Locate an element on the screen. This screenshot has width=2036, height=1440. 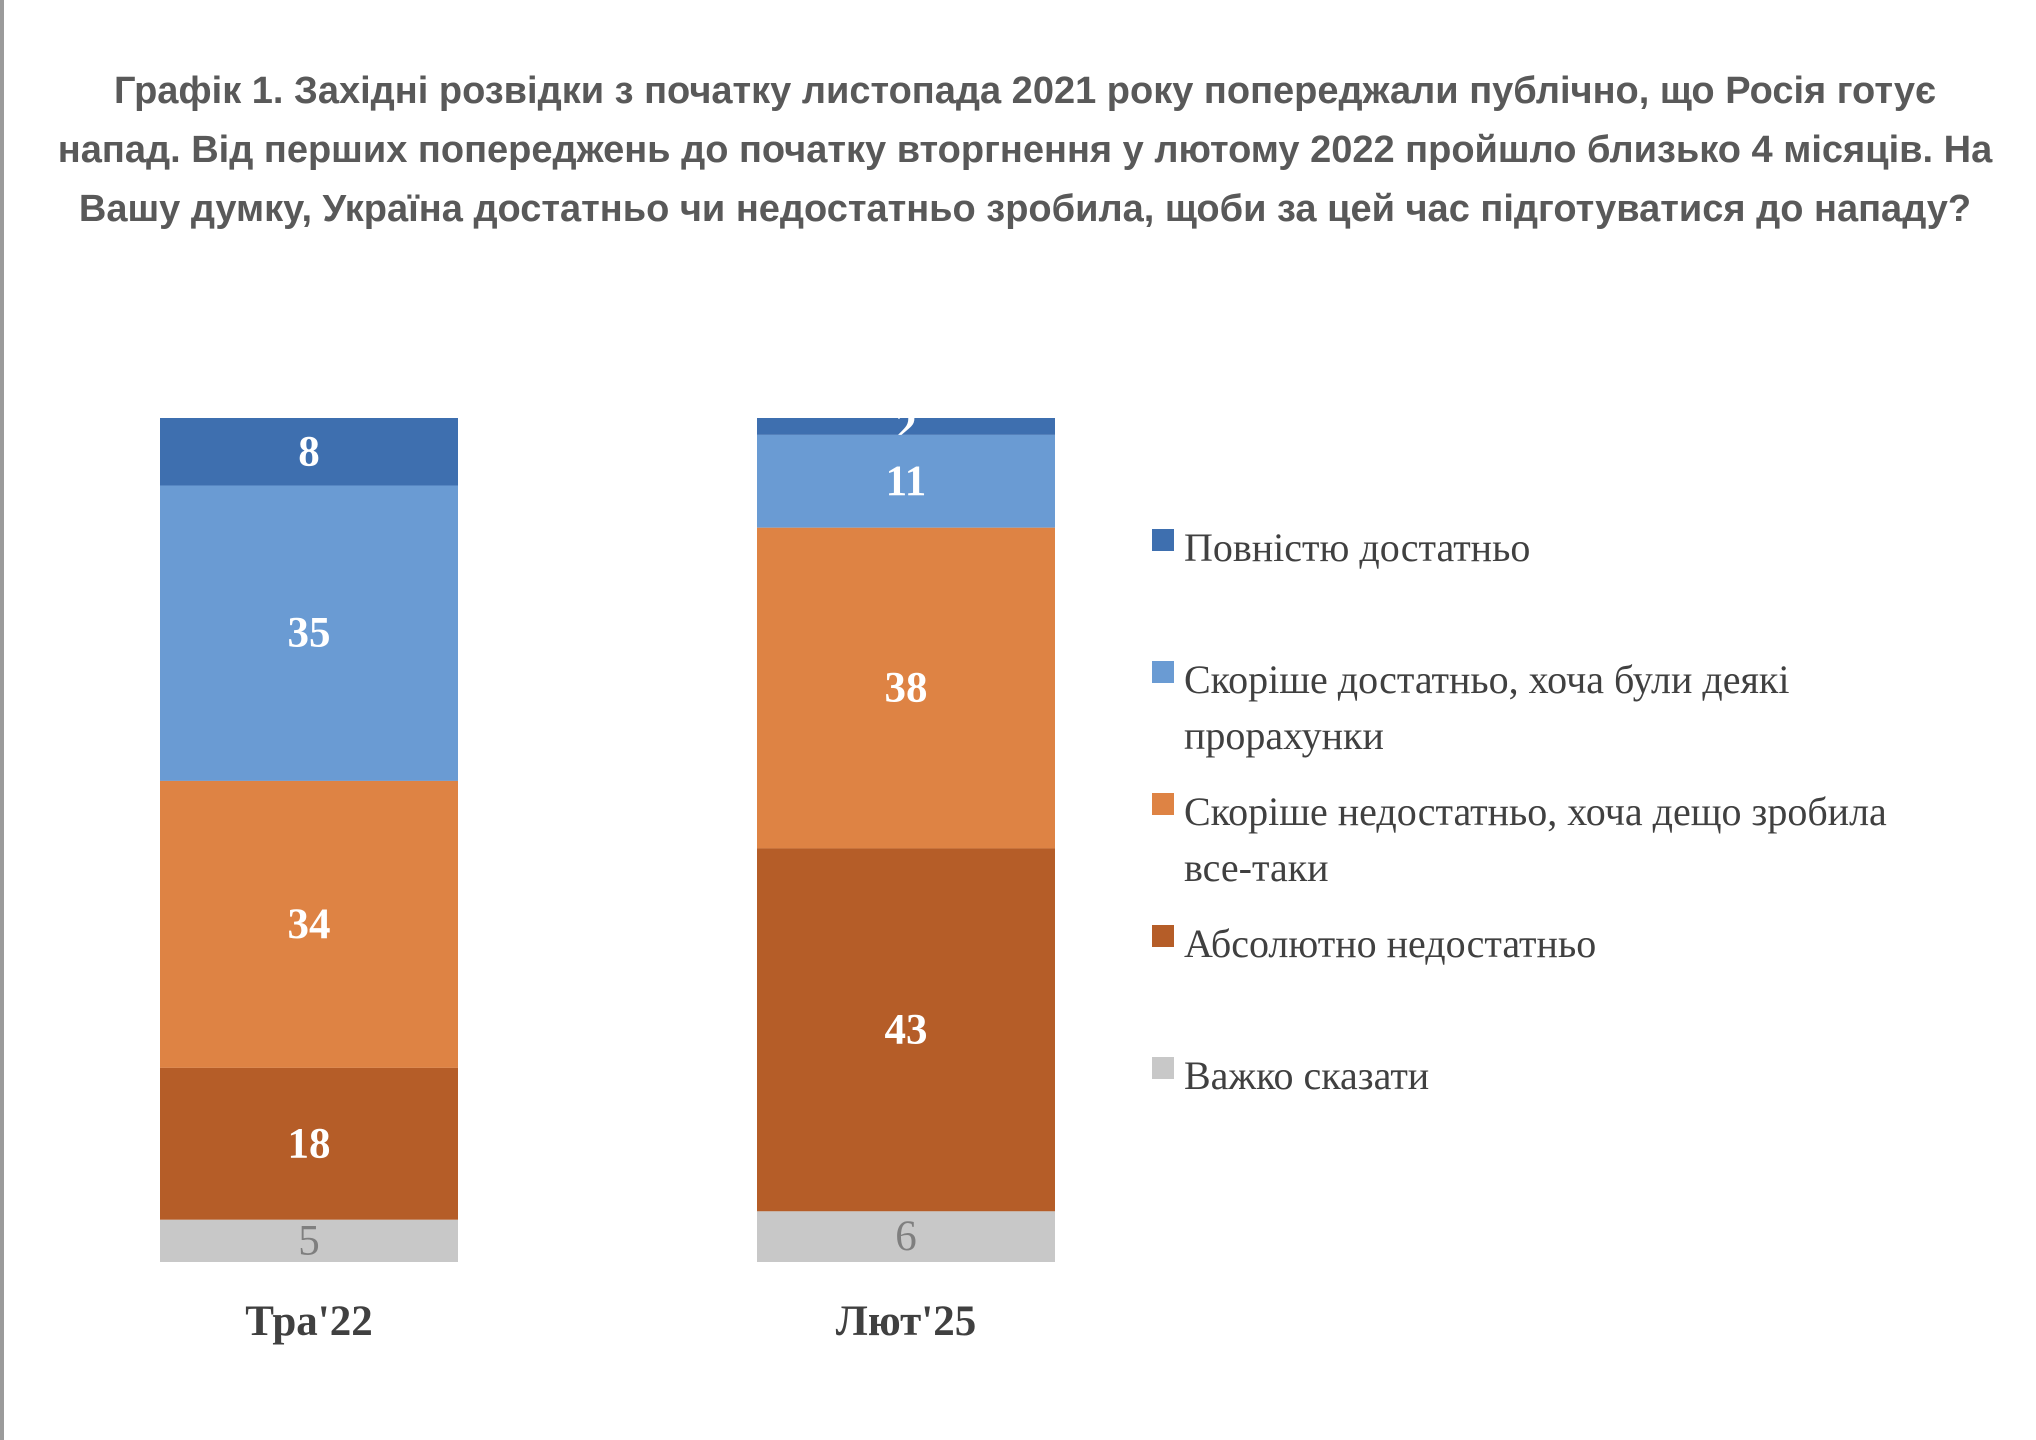
legend-label-1: Повністю достатньо is located at coordinates (1357, 547).